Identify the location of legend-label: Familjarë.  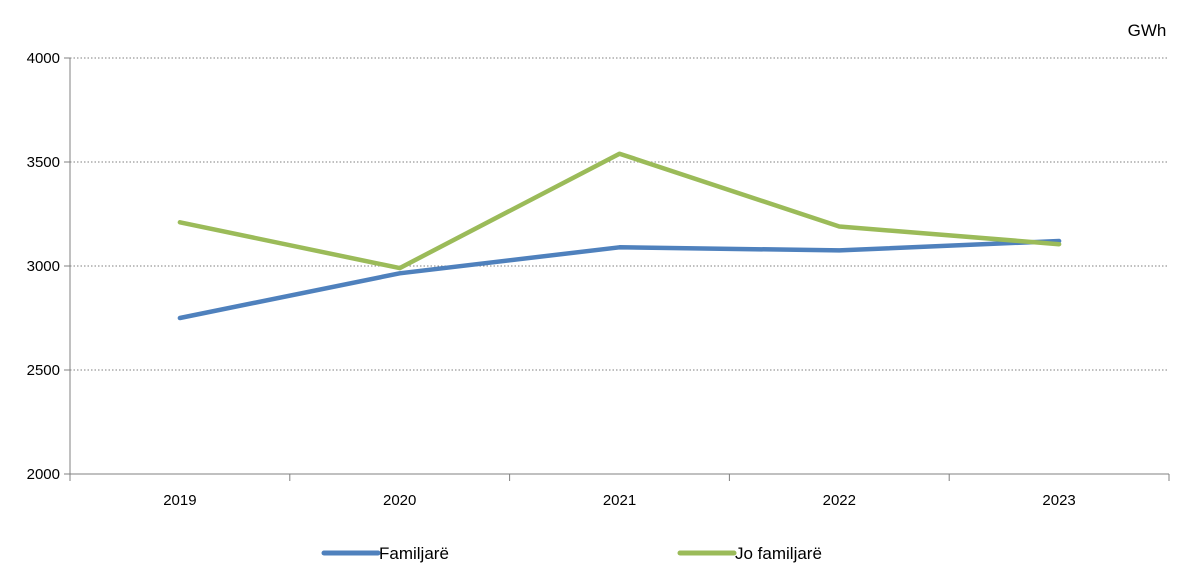
(414, 553).